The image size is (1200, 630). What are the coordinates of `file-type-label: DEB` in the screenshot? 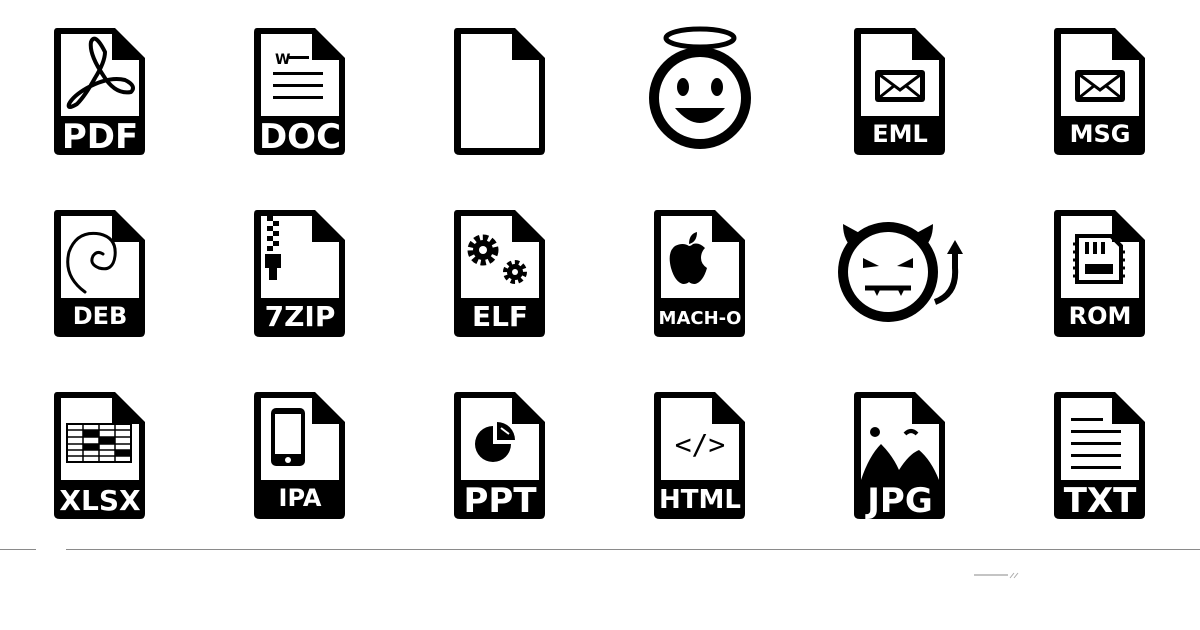 It's located at (100, 316).